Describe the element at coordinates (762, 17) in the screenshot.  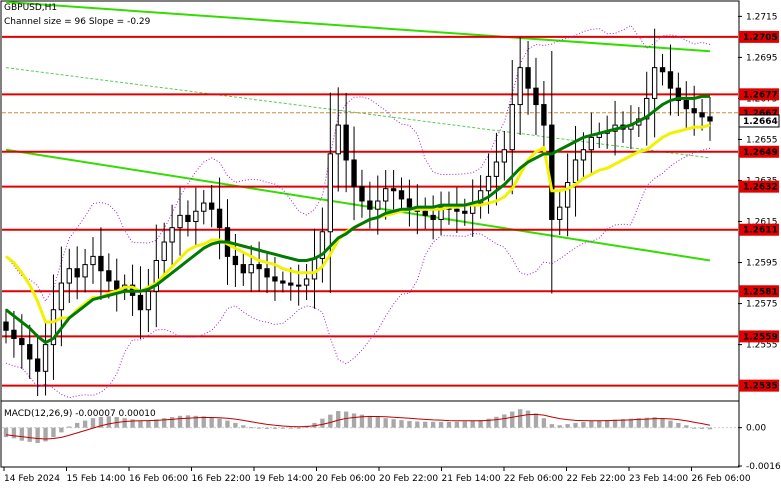
I see `y-tick-label: 1.2715` at that location.